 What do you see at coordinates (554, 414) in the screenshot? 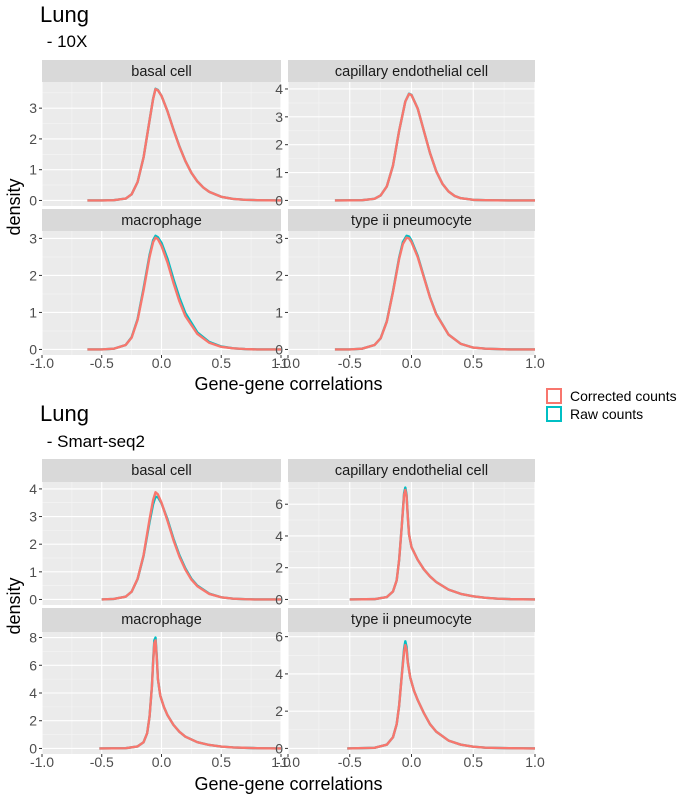
I see `legend-key-raw` at bounding box center [554, 414].